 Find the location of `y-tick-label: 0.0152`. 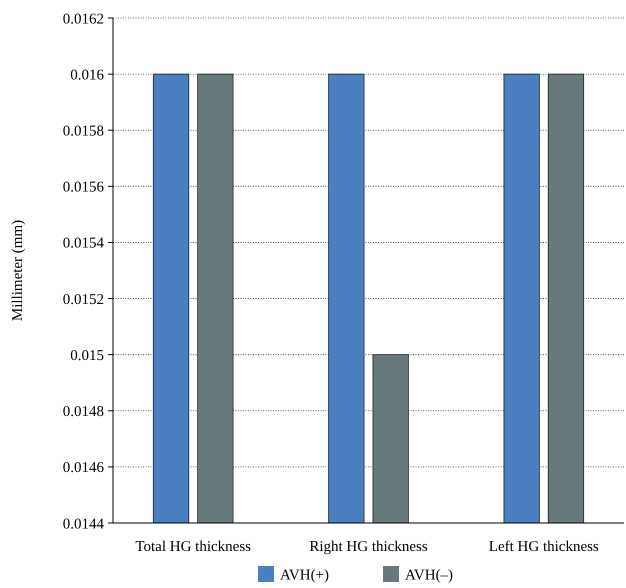

y-tick-label: 0.0152 is located at coordinates (83, 300).